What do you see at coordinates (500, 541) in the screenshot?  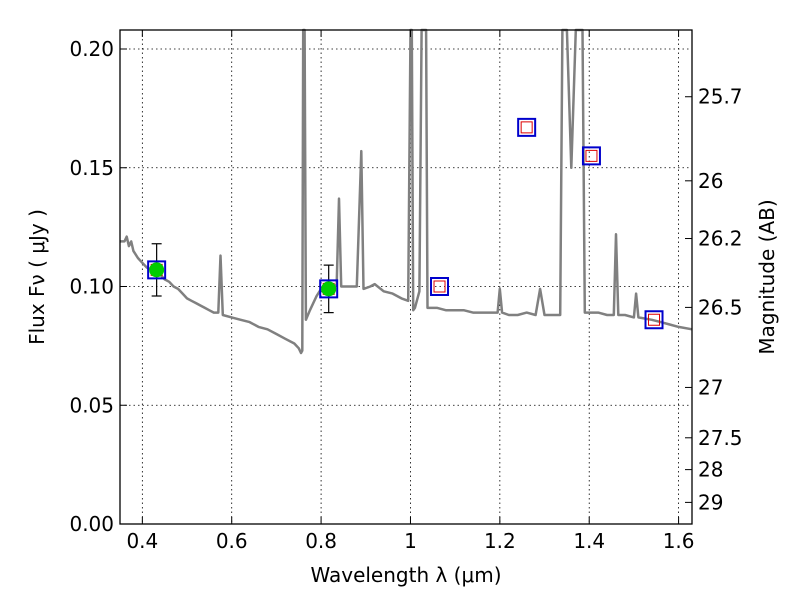 I see `x-tick-label: 1.2` at bounding box center [500, 541].